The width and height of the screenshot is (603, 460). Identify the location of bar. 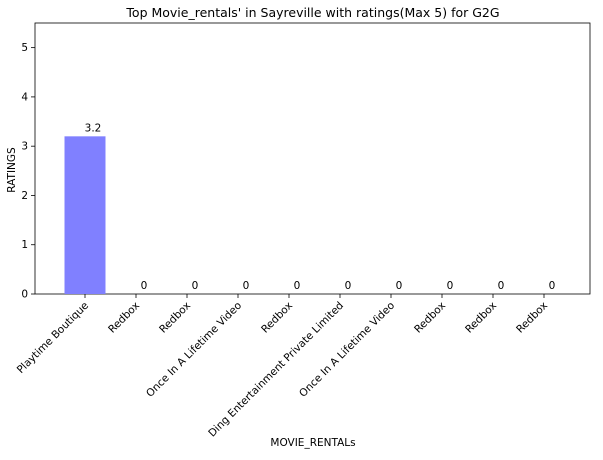
(85, 215).